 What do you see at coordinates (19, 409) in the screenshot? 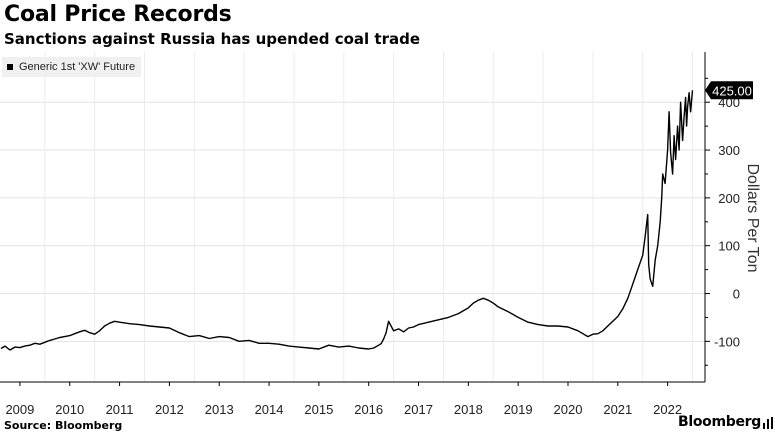
I see `x-tick-label: 2009` at bounding box center [19, 409].